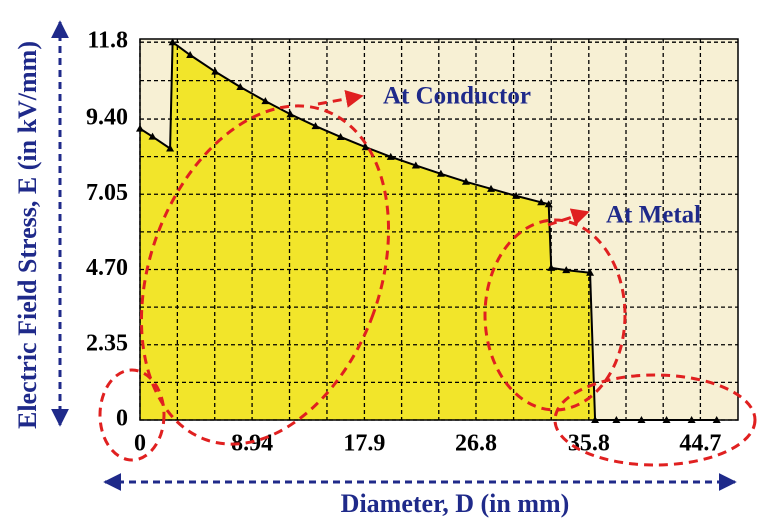  Describe the element at coordinates (107, 118) in the screenshot. I see `y-tick-label: 9.40` at that location.